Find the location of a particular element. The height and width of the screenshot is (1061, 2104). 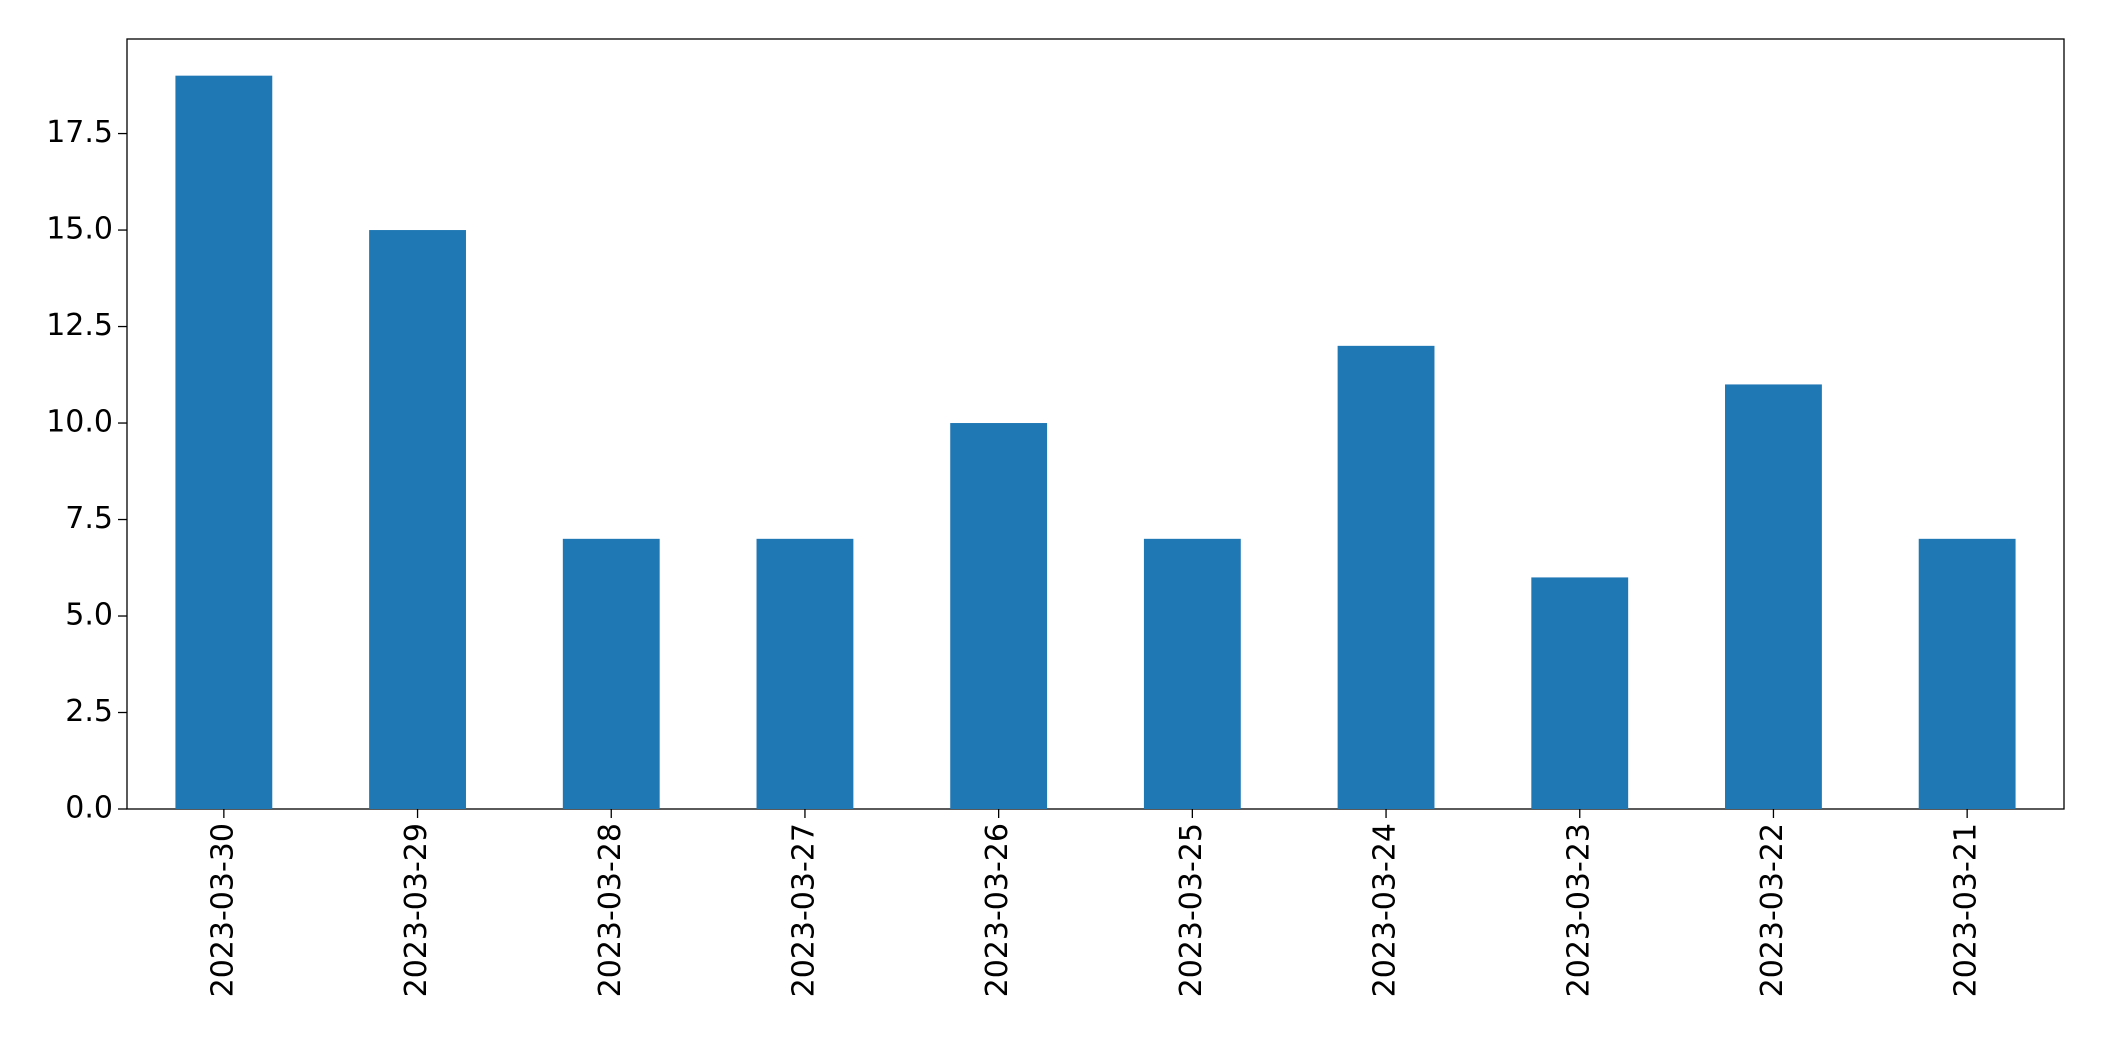

y-tick-label: 2.5 is located at coordinates (89, 711).